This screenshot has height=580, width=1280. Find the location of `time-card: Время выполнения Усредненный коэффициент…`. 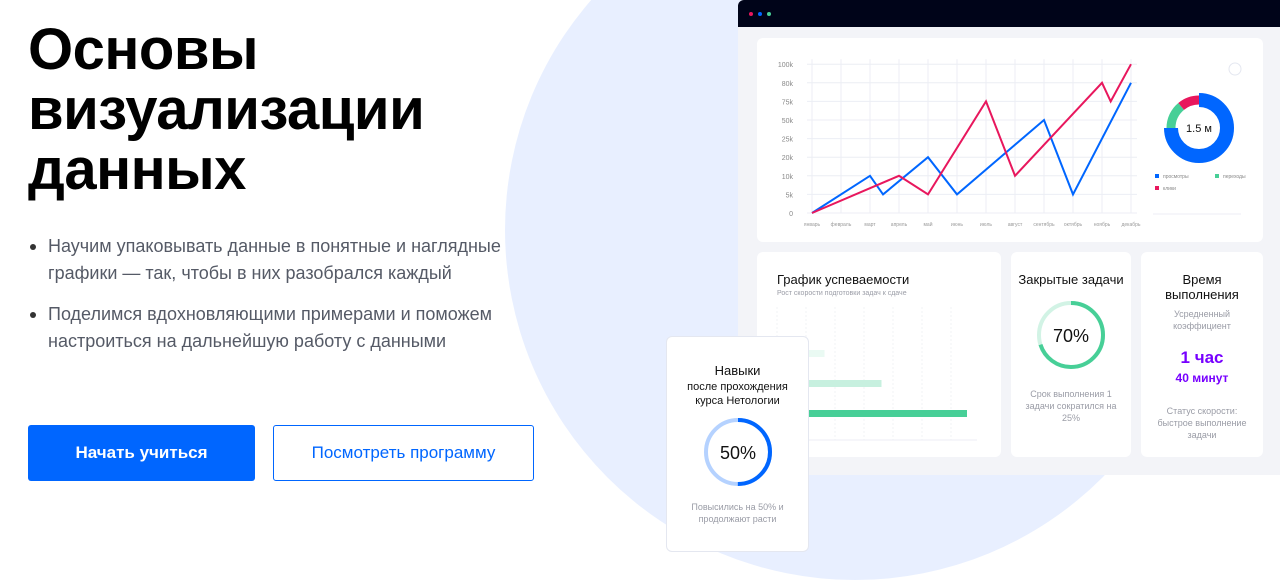

time-card: Время выполнения Усредненный коэффициент… is located at coordinates (1202, 354).